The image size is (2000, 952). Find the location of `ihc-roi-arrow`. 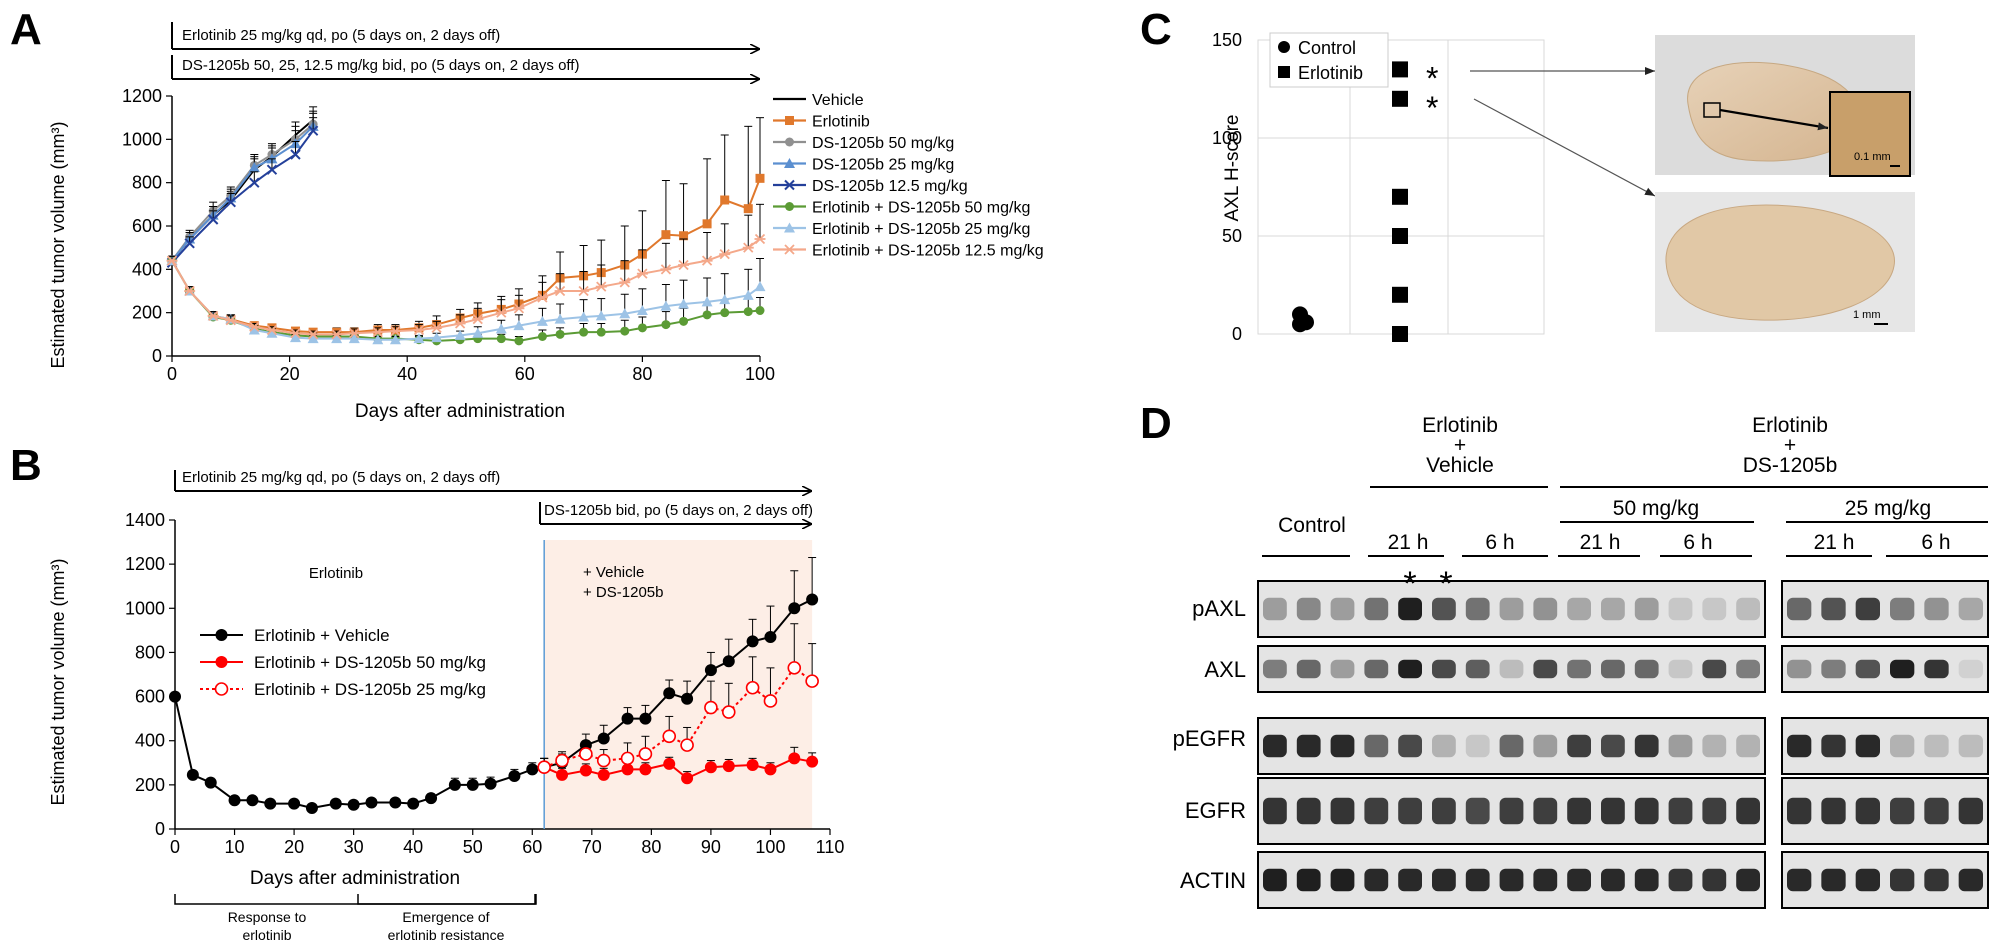

ihc-roi-arrow is located at coordinates (1774, 119).